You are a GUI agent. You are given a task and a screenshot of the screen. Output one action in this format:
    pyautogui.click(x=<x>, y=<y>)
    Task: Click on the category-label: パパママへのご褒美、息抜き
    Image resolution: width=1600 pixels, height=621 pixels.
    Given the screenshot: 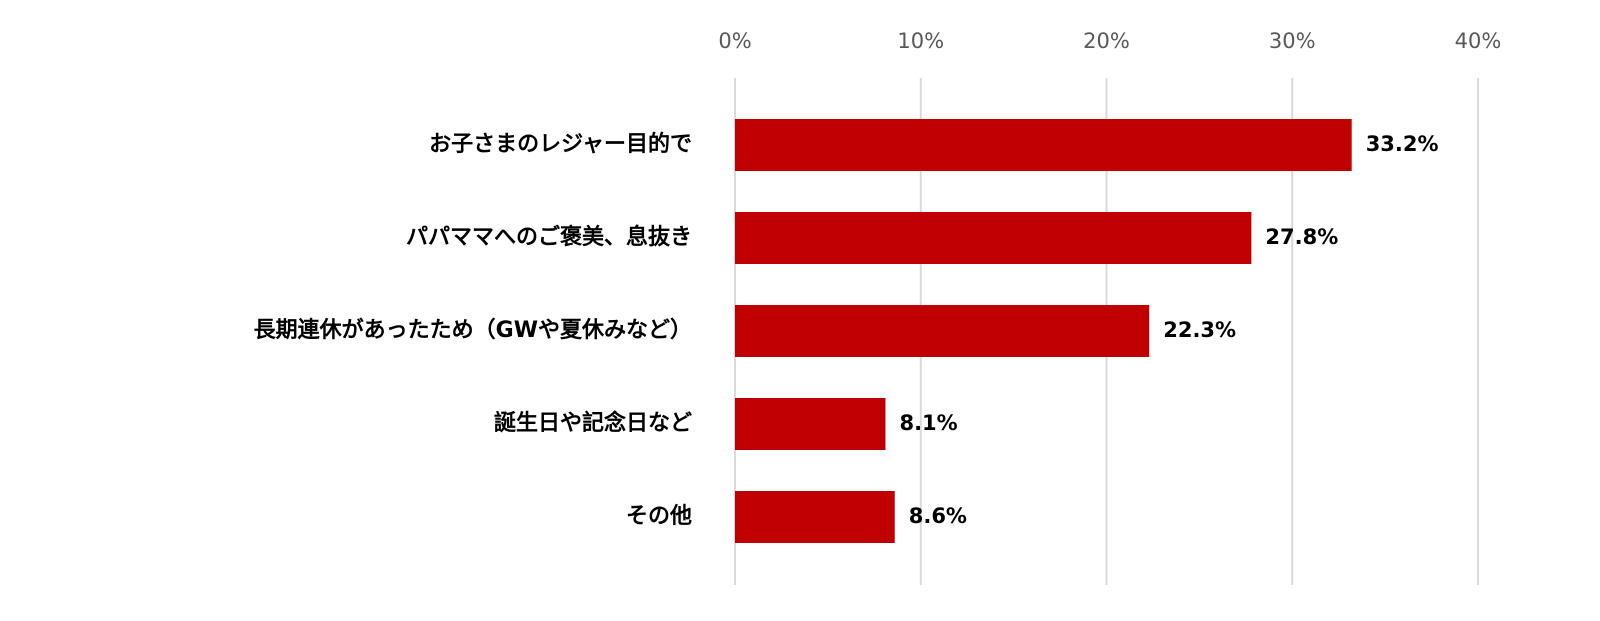 What is the action you would take?
    pyautogui.click(x=549, y=237)
    